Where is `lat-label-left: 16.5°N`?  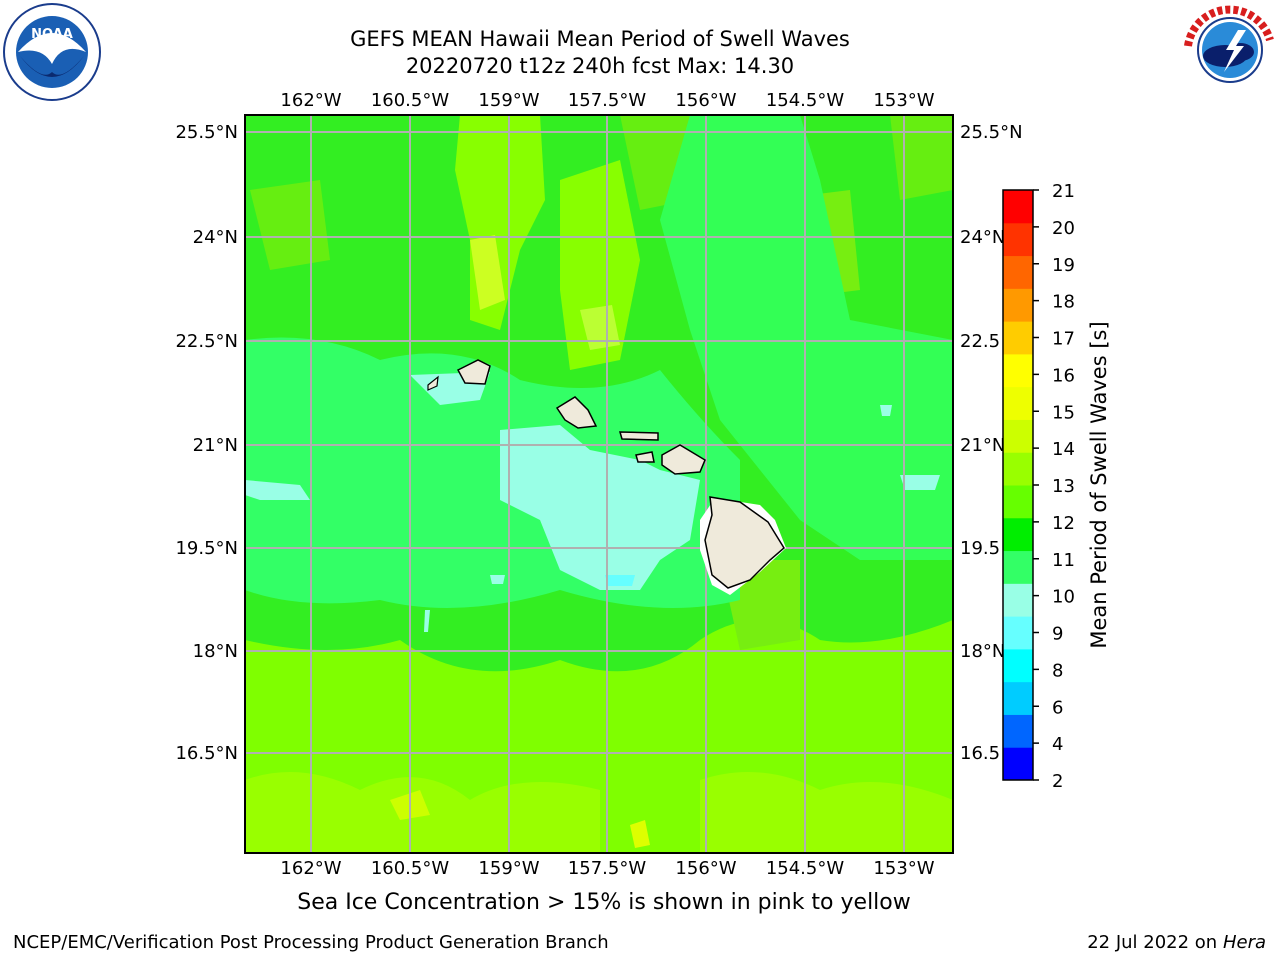
lat-label-left: 16.5°N is located at coordinates (206, 753).